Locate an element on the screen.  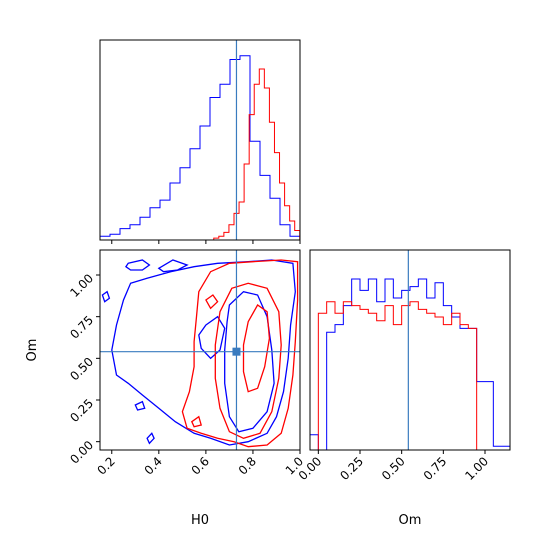
om-xtick-label-3: 0.75 is located at coordinates (435, 468).